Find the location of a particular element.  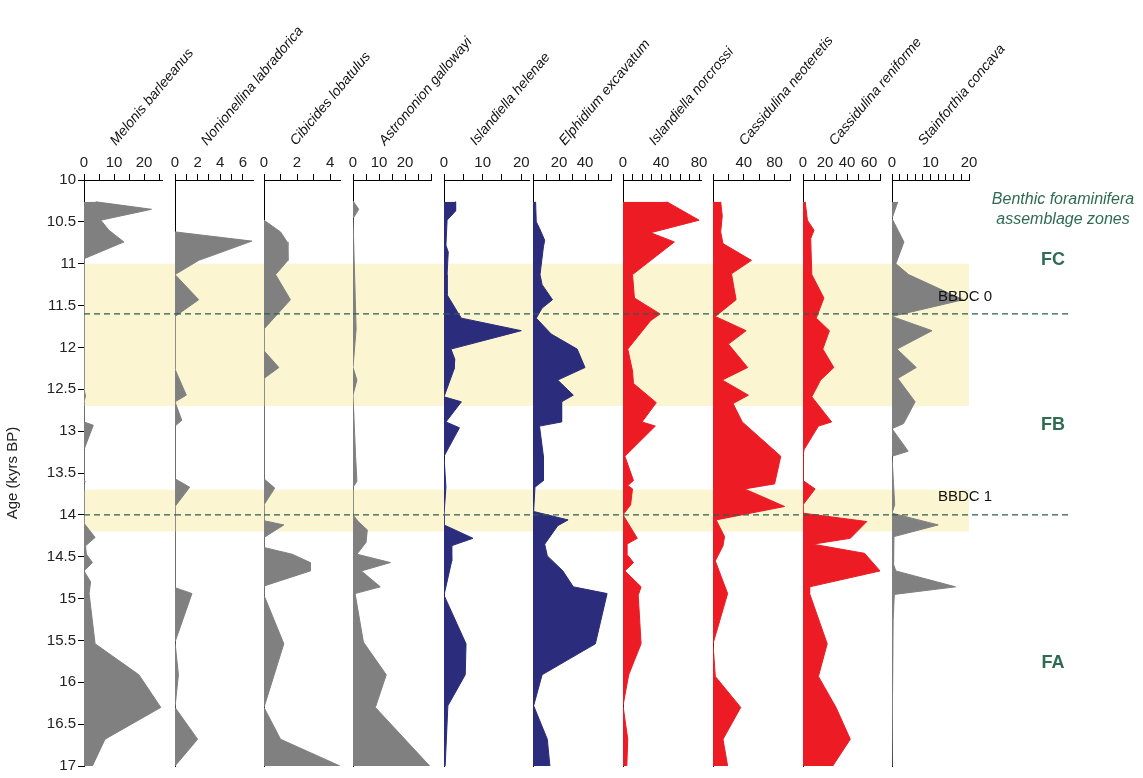

y-axis-title: Age (kyrs BP) is located at coordinates (12, 473).